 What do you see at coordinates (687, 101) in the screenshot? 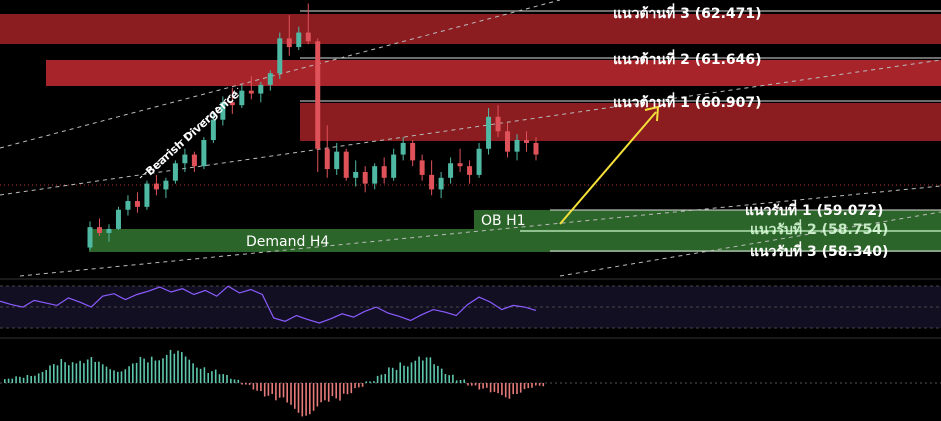
I see `resistance-label-1: แนวต้านที่ 1 (60.907)` at bounding box center [687, 101].